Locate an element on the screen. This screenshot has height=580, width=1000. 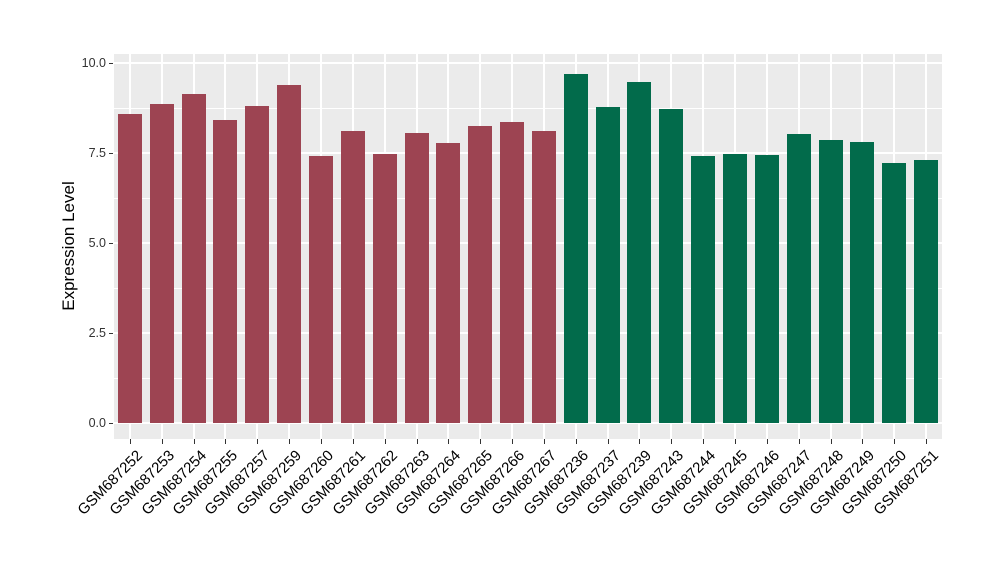
bar-GSM687255 is located at coordinates (225, 271).